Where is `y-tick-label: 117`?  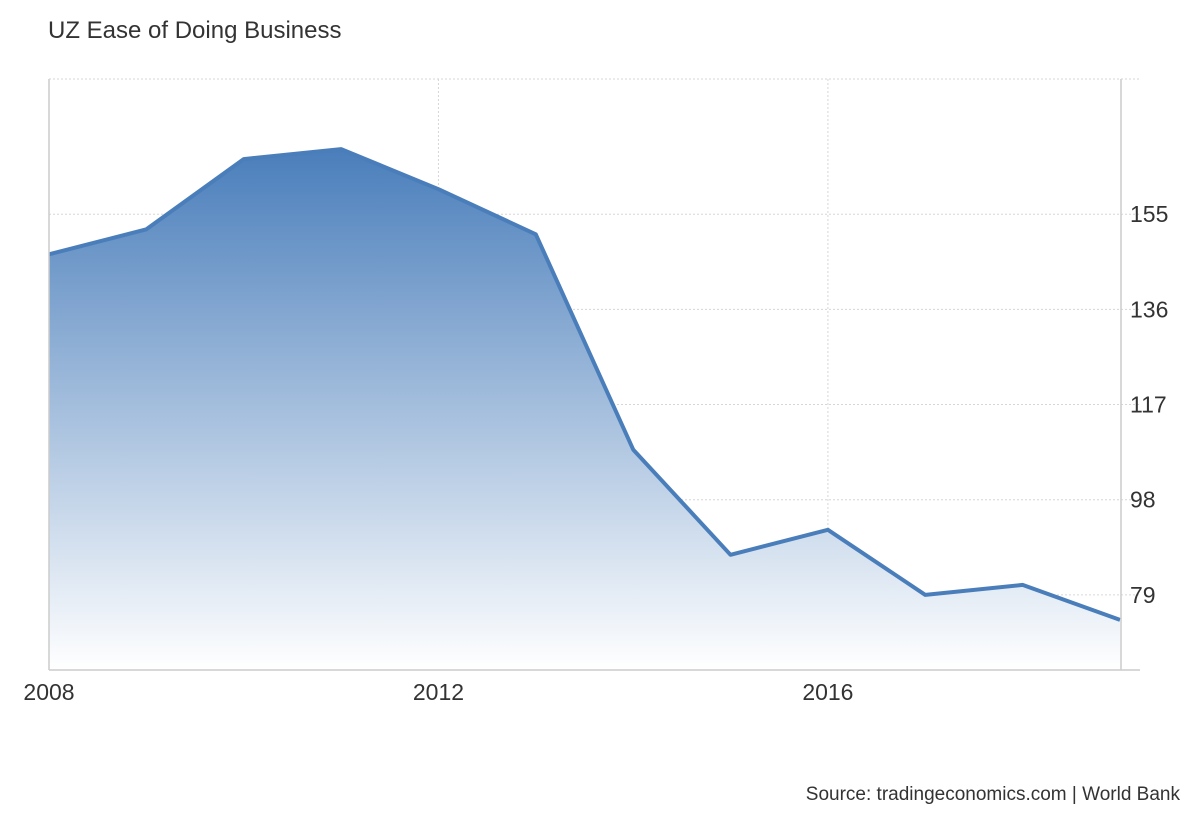 y-tick-label: 117 is located at coordinates (1148, 405).